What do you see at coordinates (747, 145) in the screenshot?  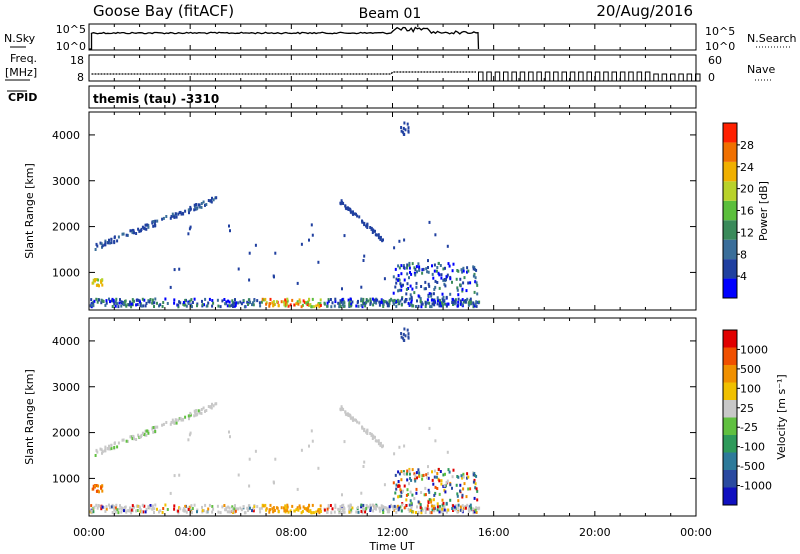 I see `colorbar-tick-label: 28` at bounding box center [747, 145].